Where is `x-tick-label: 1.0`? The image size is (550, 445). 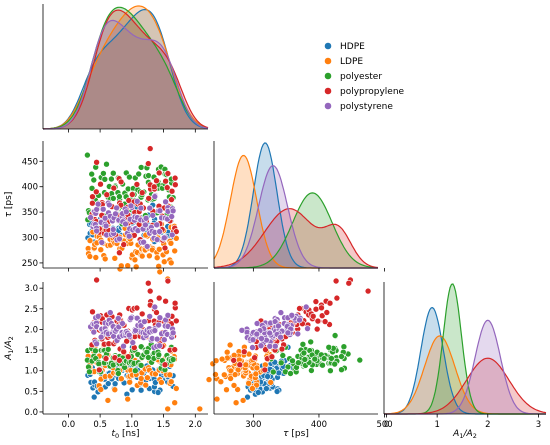
x-tick-label: 1.0 is located at coordinates (132, 425).